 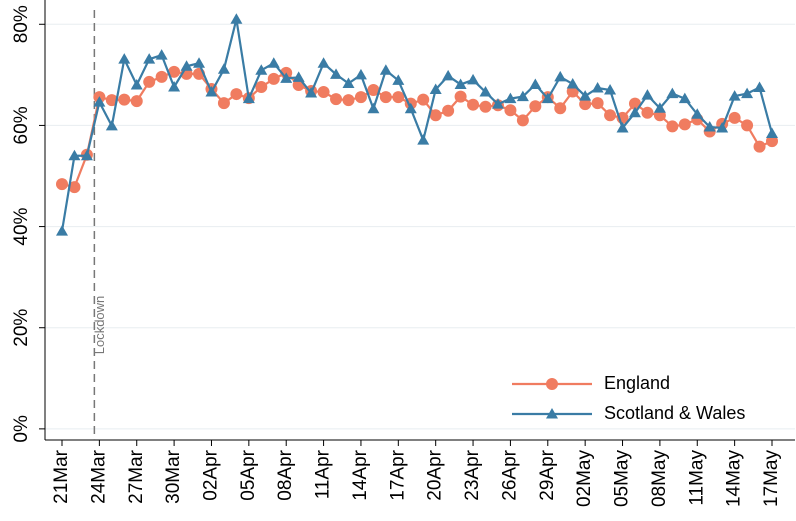 I want to click on x-tick-label: 30Mar, so click(x=173, y=476).